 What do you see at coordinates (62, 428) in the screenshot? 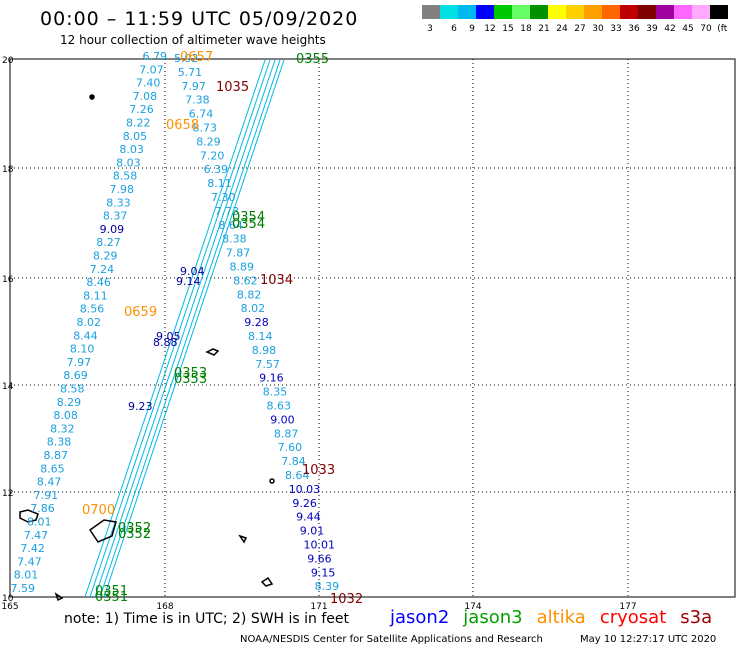
I see `swh-value: 8.32` at bounding box center [62, 428].